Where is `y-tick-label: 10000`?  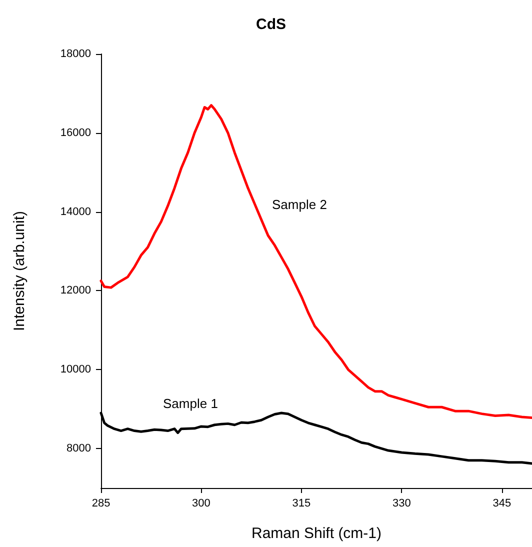 y-tick-label: 10000 is located at coordinates (75, 370).